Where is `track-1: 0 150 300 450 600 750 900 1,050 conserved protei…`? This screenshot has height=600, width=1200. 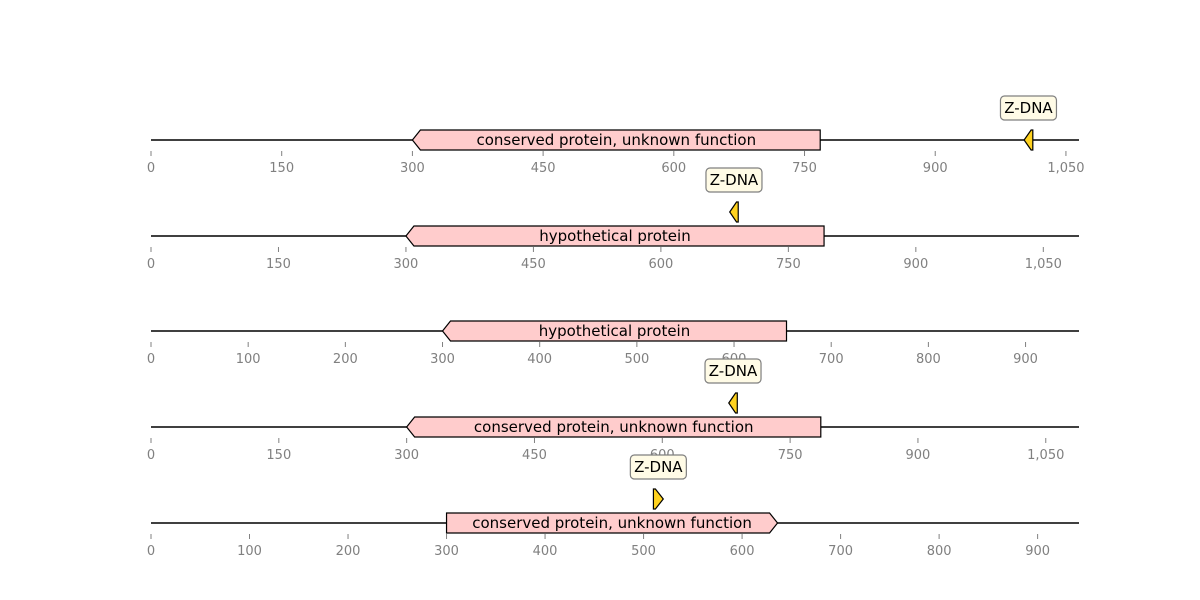
track-1: 0 150 300 450 600 750 900 1,050 conserved protei… is located at coordinates (616, 135).